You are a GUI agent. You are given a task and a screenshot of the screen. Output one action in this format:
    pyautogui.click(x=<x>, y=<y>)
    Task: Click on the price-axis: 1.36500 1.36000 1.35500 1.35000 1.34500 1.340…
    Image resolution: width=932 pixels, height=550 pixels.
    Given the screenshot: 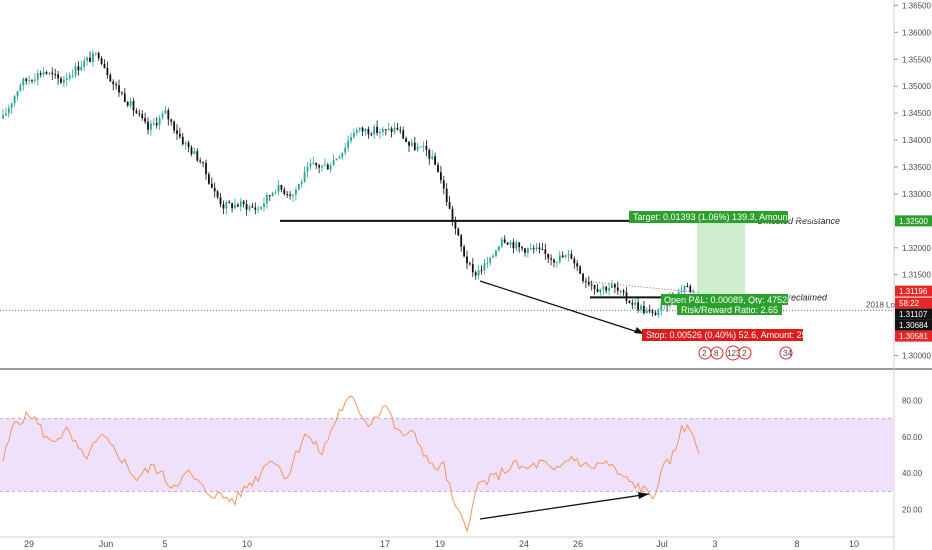 What is the action you would take?
    pyautogui.click(x=912, y=181)
    